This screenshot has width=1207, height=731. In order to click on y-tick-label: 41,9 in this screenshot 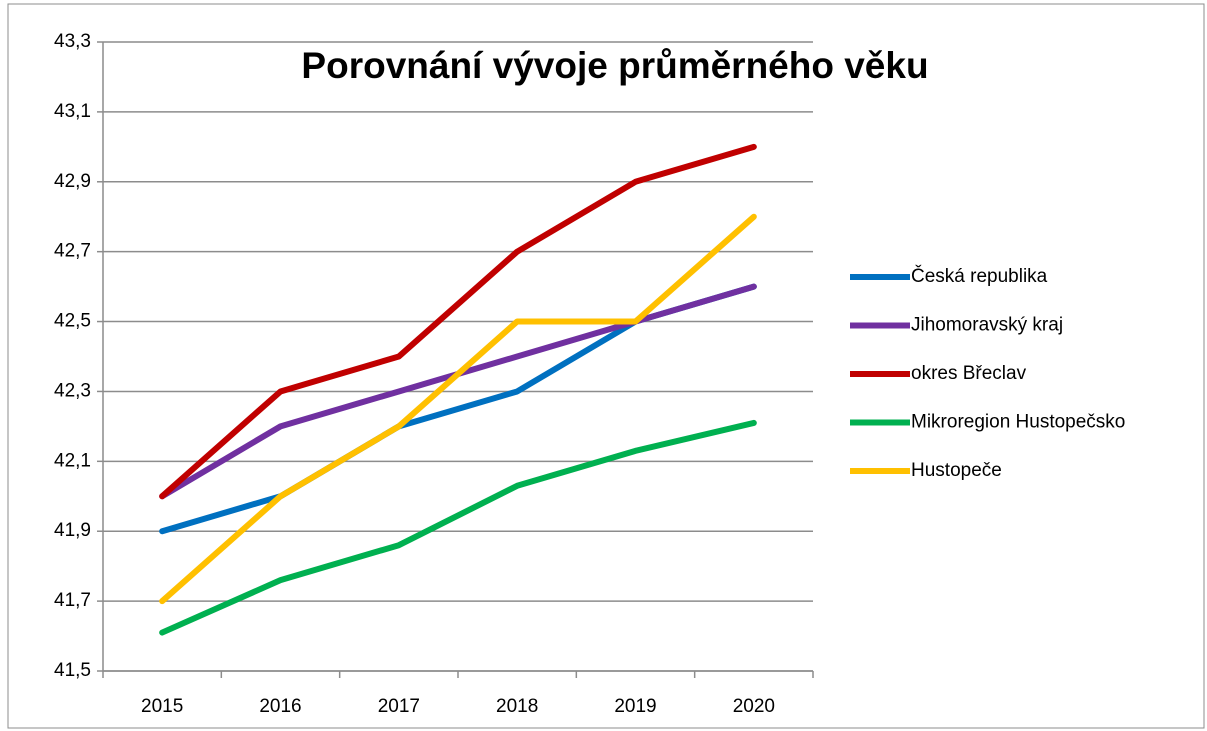, I will do `click(72, 530)`.